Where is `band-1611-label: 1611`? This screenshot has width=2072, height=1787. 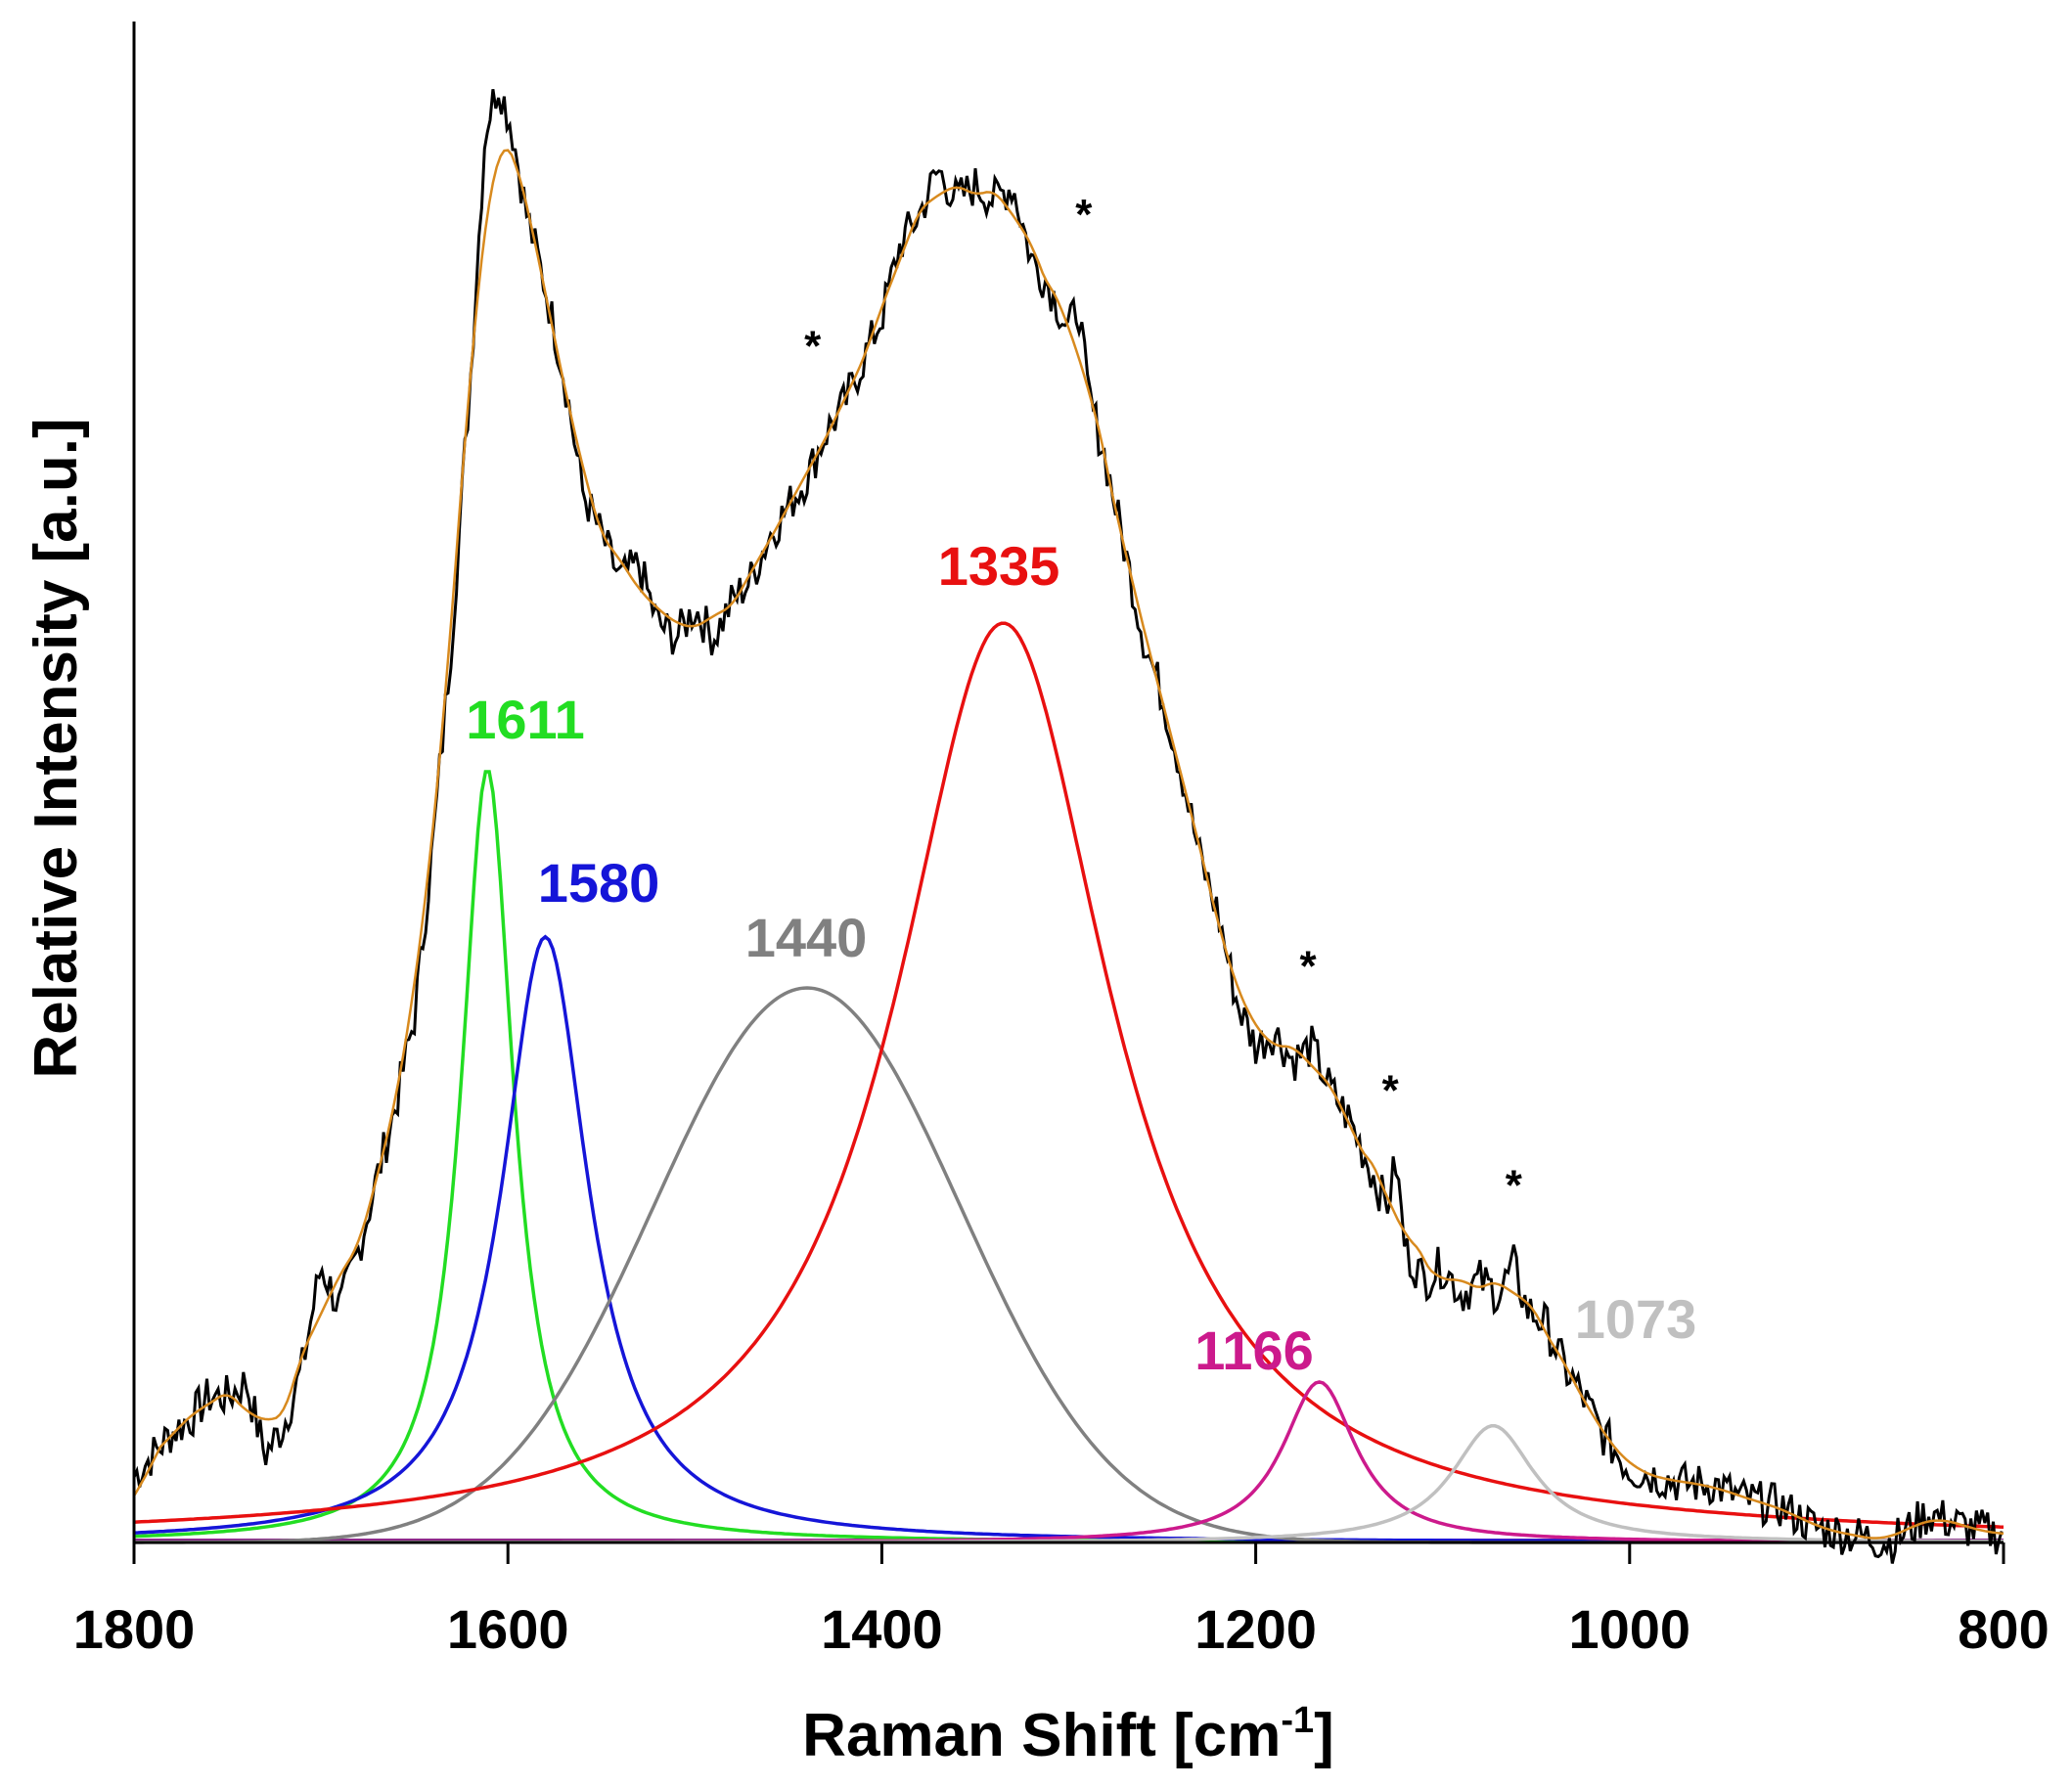 band-1611-label: 1611 is located at coordinates (525, 719).